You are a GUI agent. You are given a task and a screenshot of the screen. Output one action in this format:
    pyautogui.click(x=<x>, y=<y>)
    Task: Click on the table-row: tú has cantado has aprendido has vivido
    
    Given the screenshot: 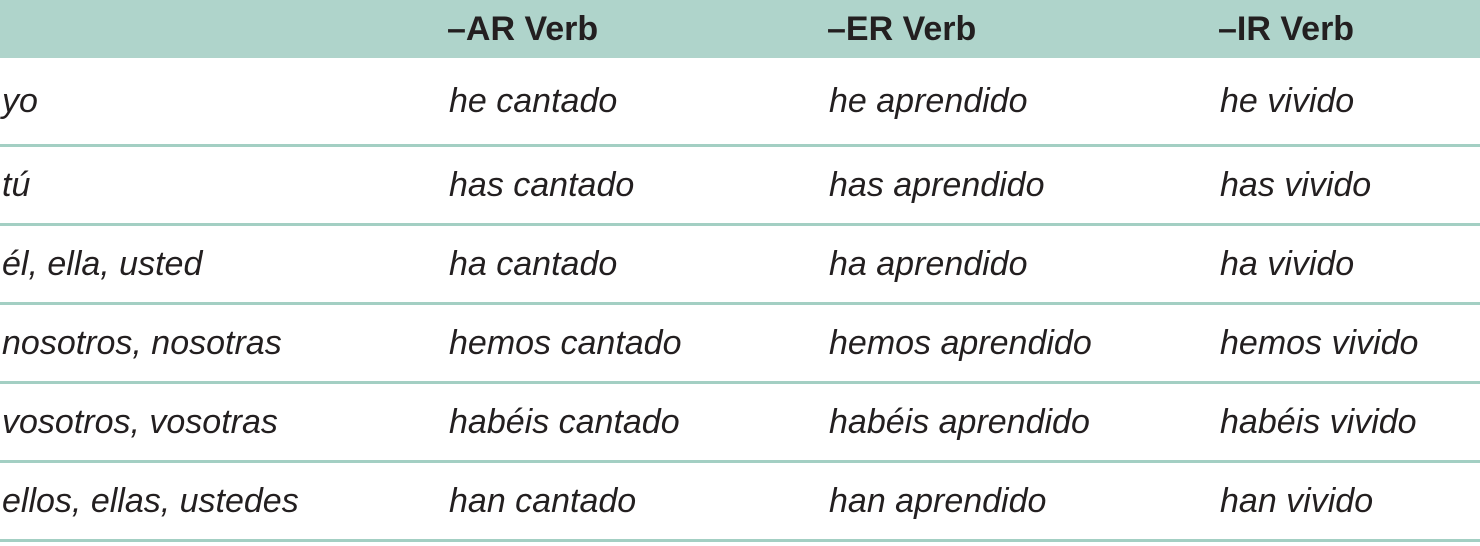 What is the action you would take?
    pyautogui.click(x=740, y=185)
    